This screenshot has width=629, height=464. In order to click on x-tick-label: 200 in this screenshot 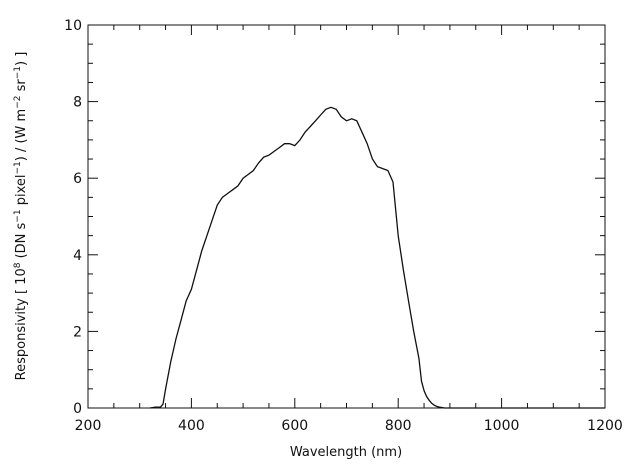, I will do `click(88, 426)`.